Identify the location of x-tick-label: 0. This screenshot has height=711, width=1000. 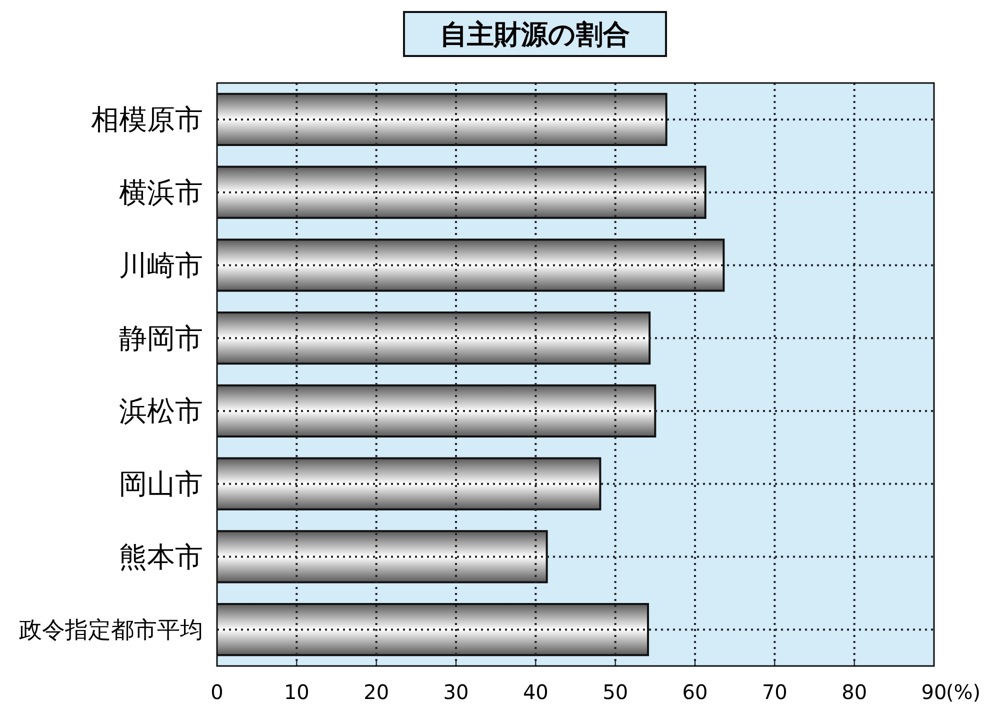
(217, 692).